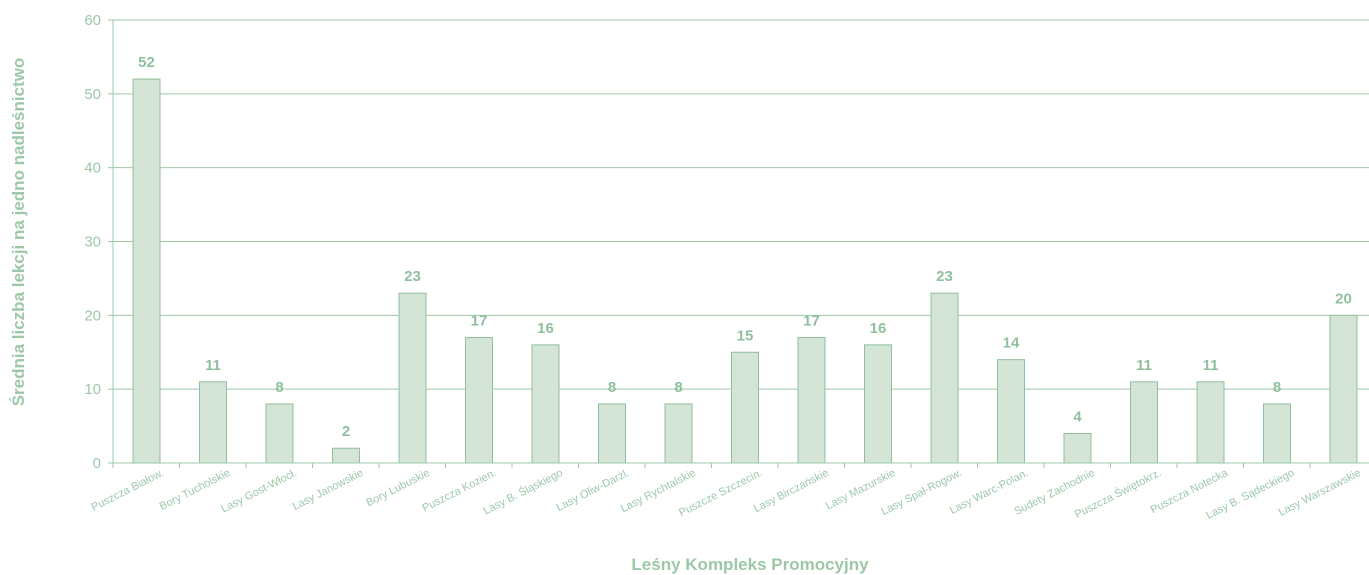 This screenshot has height=575, width=1369. Describe the element at coordinates (92, 94) in the screenshot. I see `y-tick-label: 50` at that location.